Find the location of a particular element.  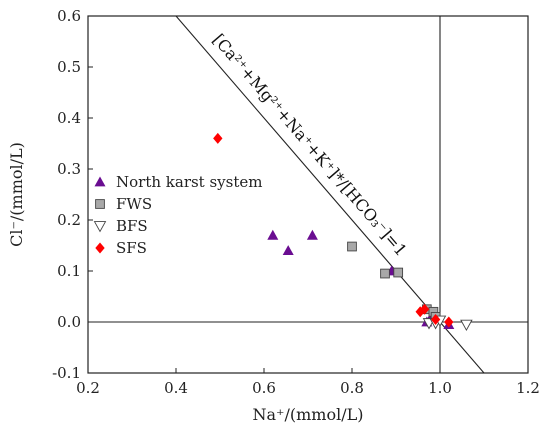

x-tick-label: 1.0 is located at coordinates (440, 388).